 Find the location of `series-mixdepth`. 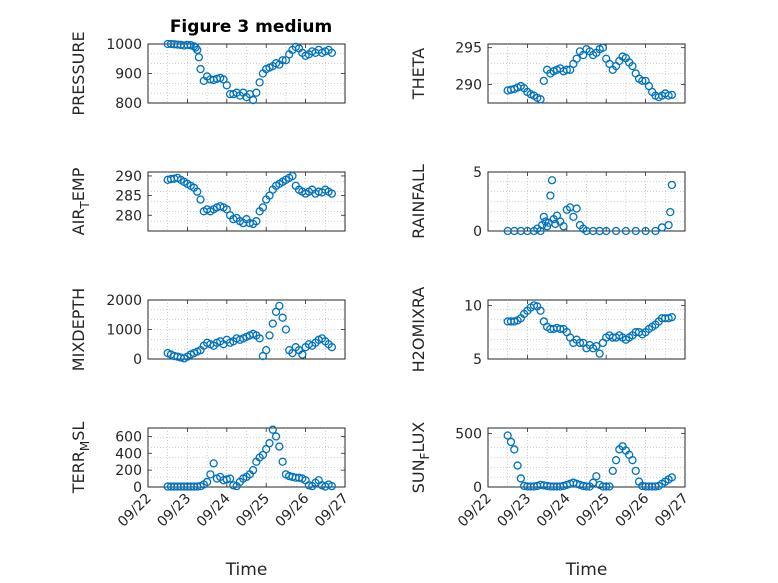

series-mixdepth is located at coordinates (250, 332).